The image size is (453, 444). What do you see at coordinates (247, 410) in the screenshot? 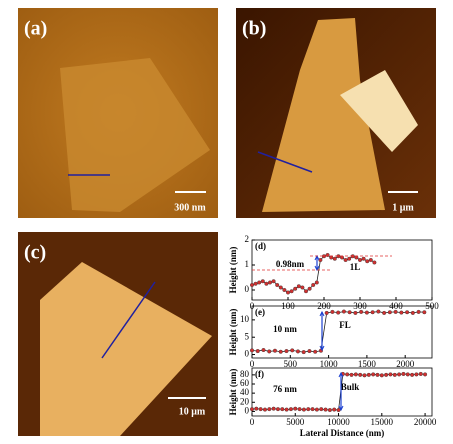
I see `y-tick-label: 0` at bounding box center [247, 410].